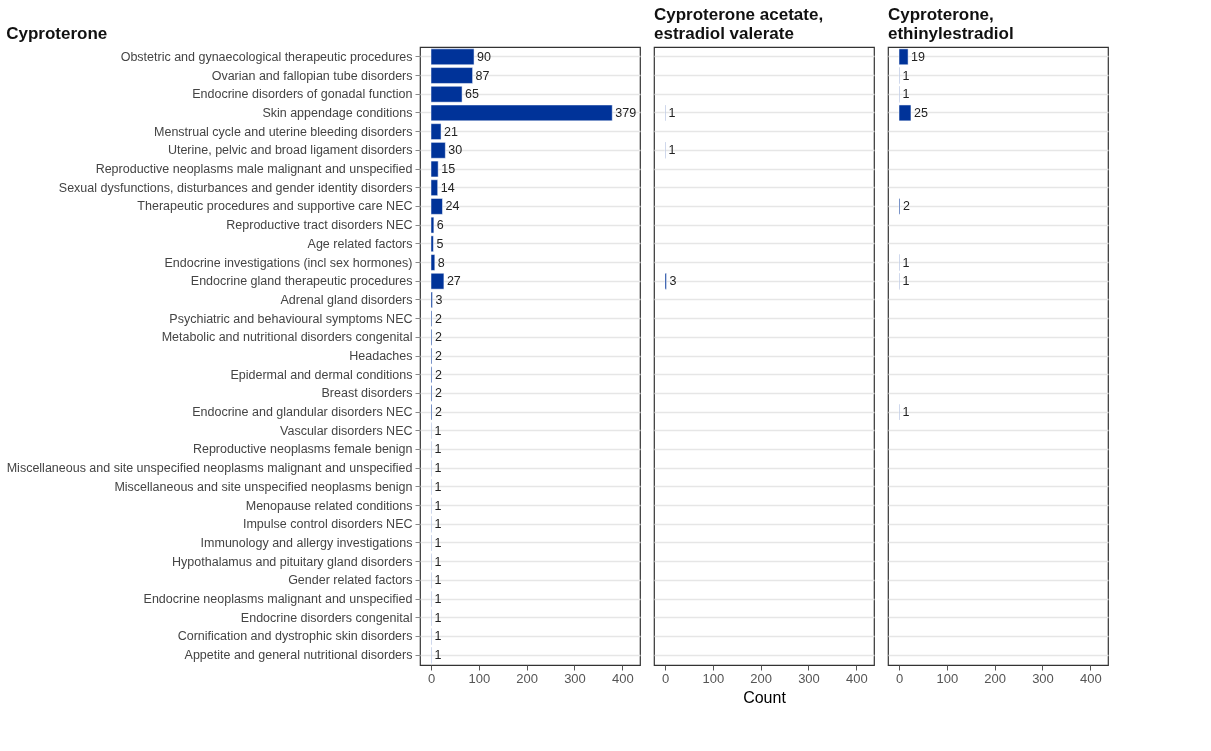 The width and height of the screenshot is (1211, 751). What do you see at coordinates (254, 169) in the screenshot?
I see `y-tick-label: Reproductive neoplasms male malignant and unspecified` at bounding box center [254, 169].